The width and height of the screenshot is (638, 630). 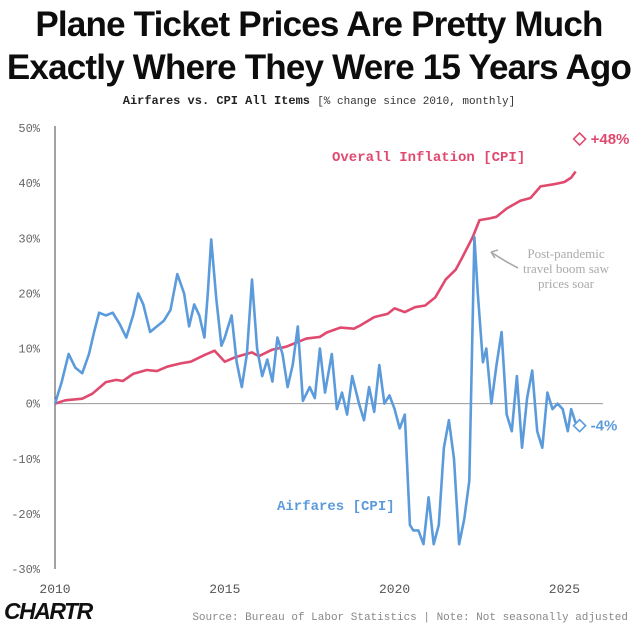 What do you see at coordinates (416, 102) in the screenshot?
I see `subtitle-detail: [% change since 2010, monthly]` at bounding box center [416, 102].